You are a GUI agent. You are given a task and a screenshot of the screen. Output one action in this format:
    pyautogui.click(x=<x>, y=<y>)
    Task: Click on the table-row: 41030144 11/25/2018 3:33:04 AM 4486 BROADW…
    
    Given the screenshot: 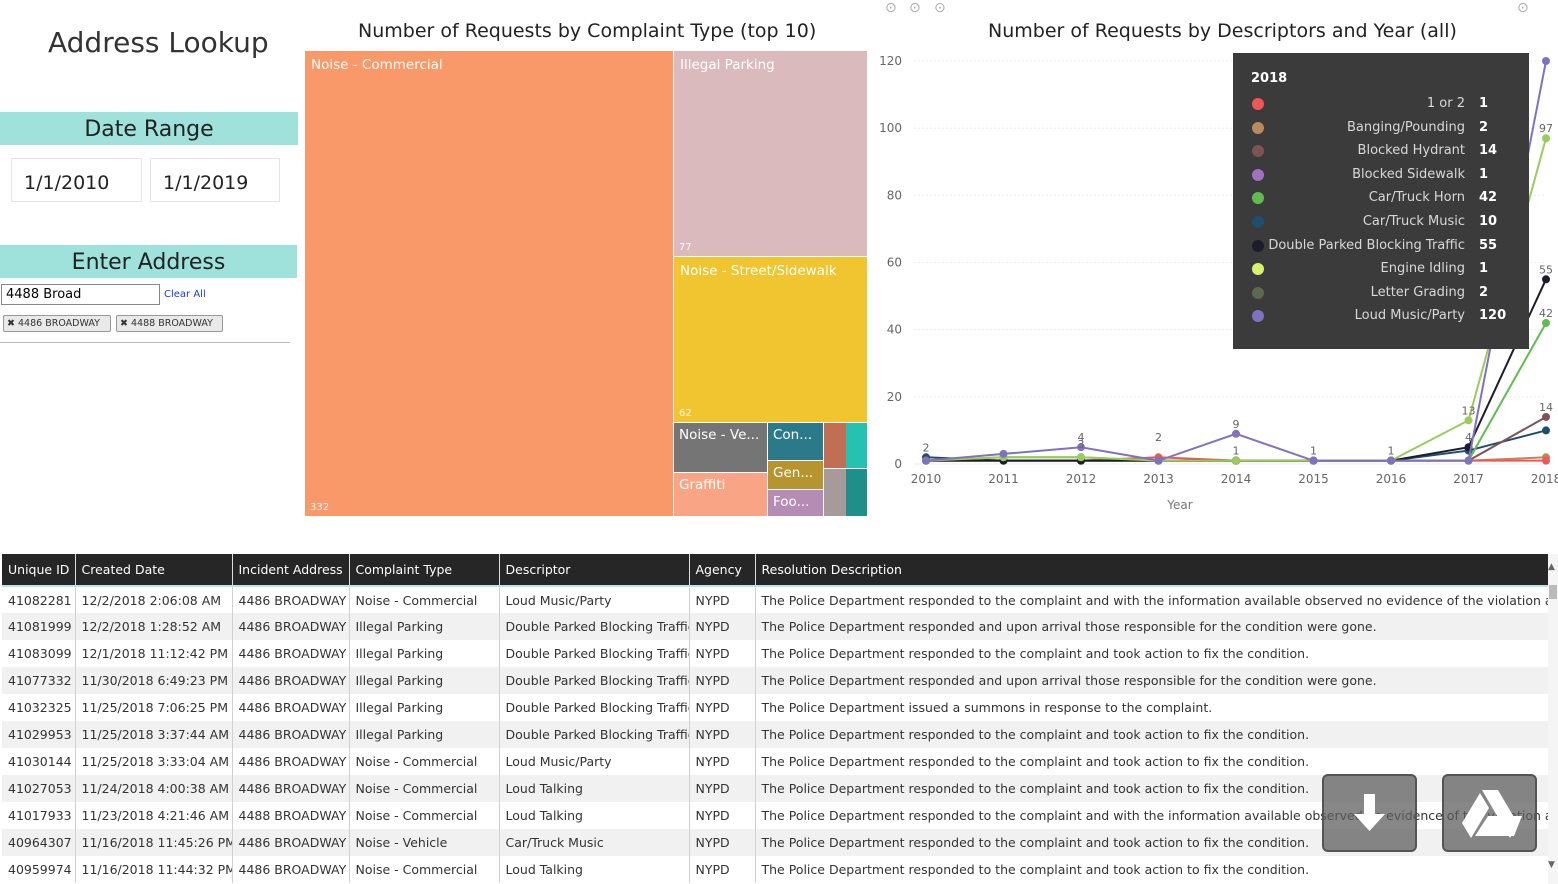 What is the action you would take?
    pyautogui.click(x=775, y=761)
    